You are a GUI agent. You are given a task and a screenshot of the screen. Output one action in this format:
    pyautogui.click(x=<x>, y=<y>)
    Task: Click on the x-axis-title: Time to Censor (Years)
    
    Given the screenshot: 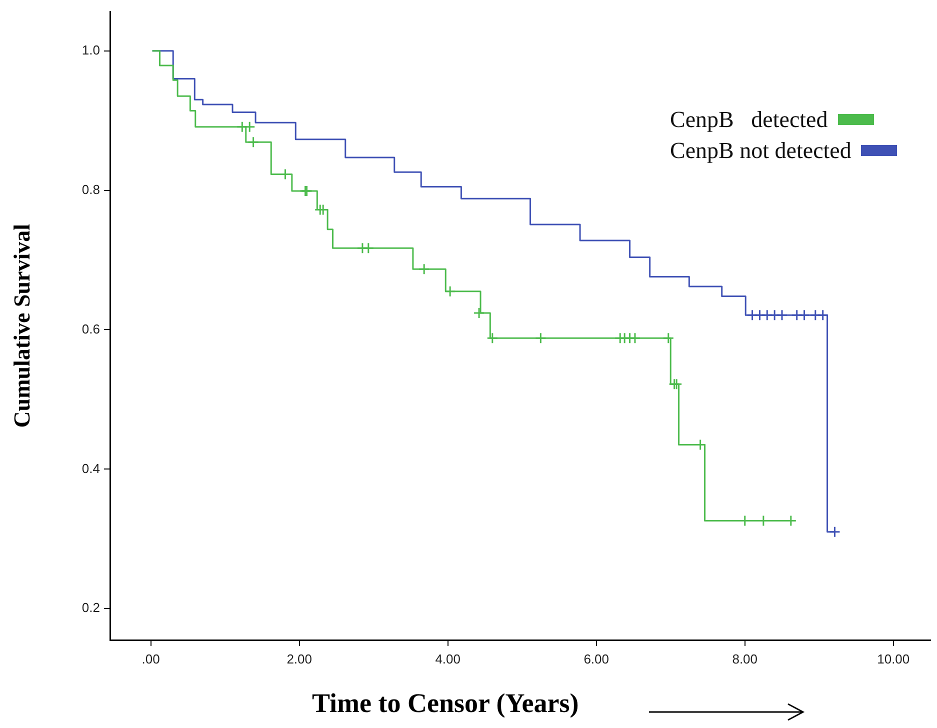 What is the action you would take?
    pyautogui.click(x=445, y=703)
    